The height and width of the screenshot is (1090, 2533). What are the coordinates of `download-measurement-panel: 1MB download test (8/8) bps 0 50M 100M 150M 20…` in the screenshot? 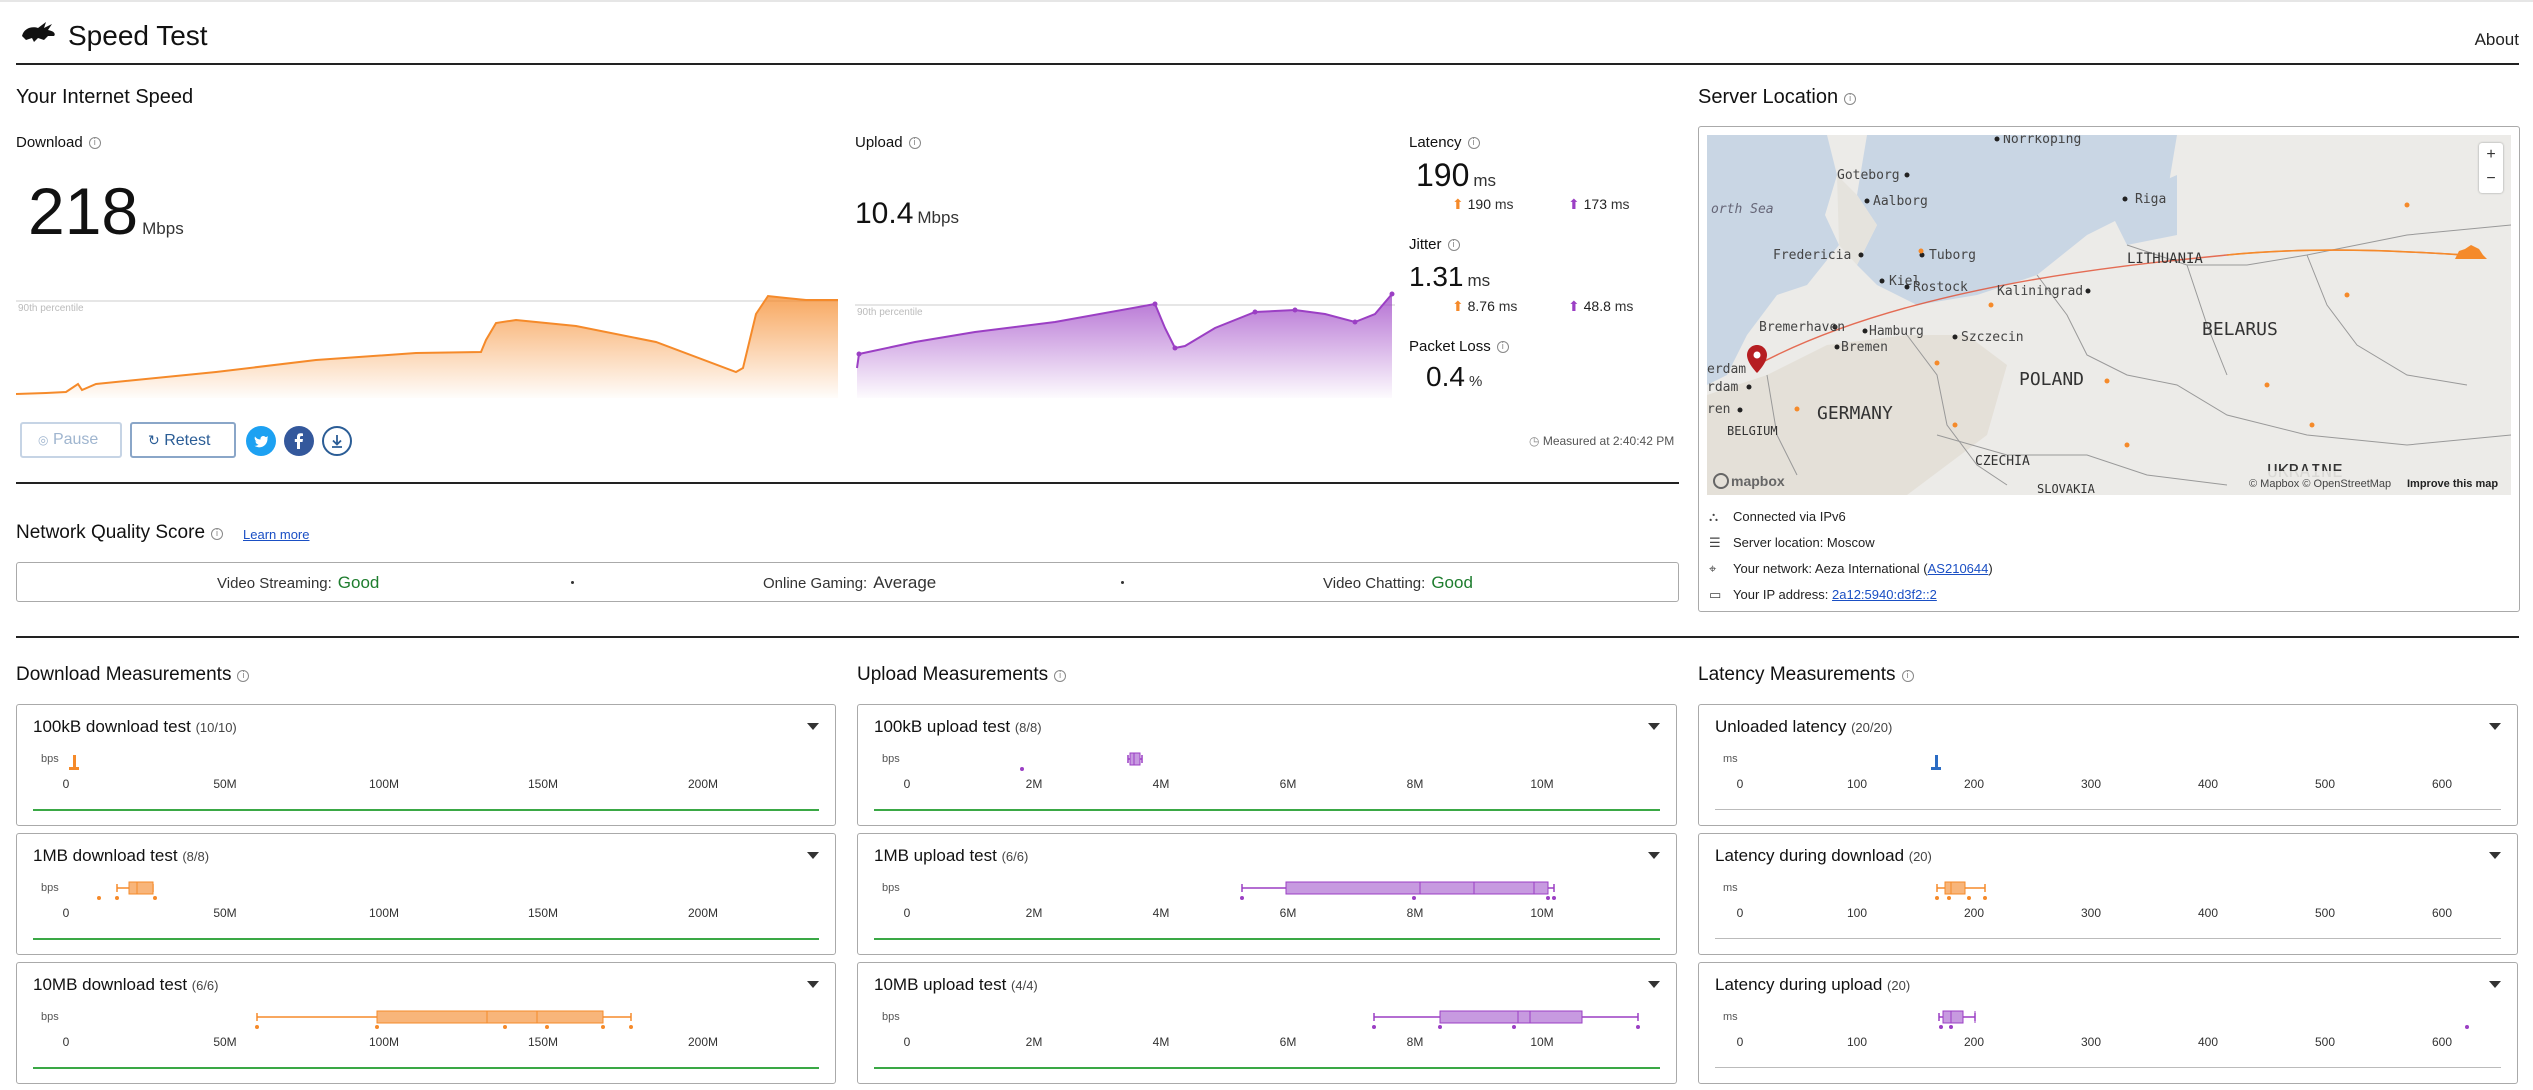 It's located at (426, 894).